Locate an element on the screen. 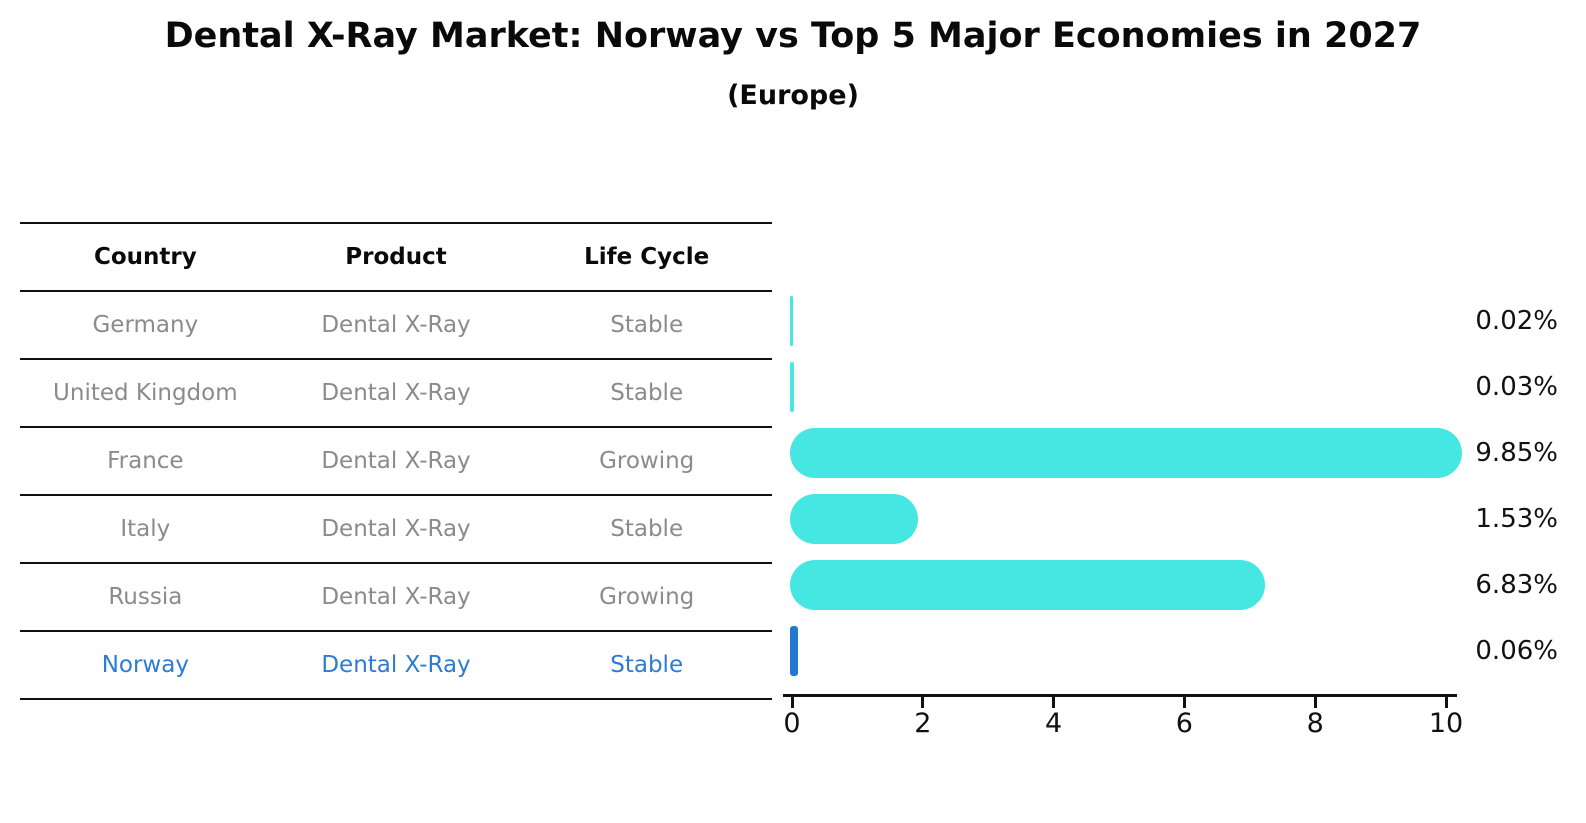  chart-subtitle: (Europe) is located at coordinates (793, 95).